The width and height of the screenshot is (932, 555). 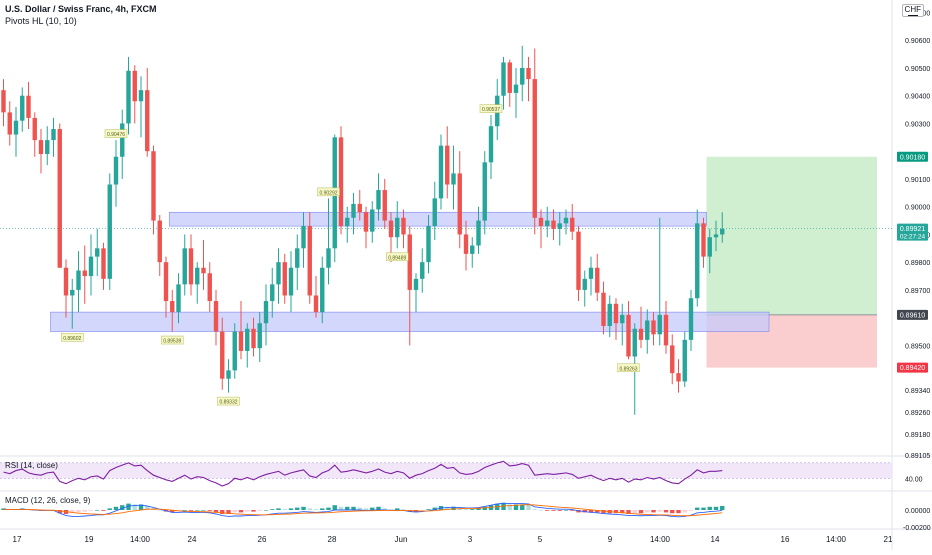 What do you see at coordinates (401, 539) in the screenshot?
I see `time-tick-label: Jun` at bounding box center [401, 539].